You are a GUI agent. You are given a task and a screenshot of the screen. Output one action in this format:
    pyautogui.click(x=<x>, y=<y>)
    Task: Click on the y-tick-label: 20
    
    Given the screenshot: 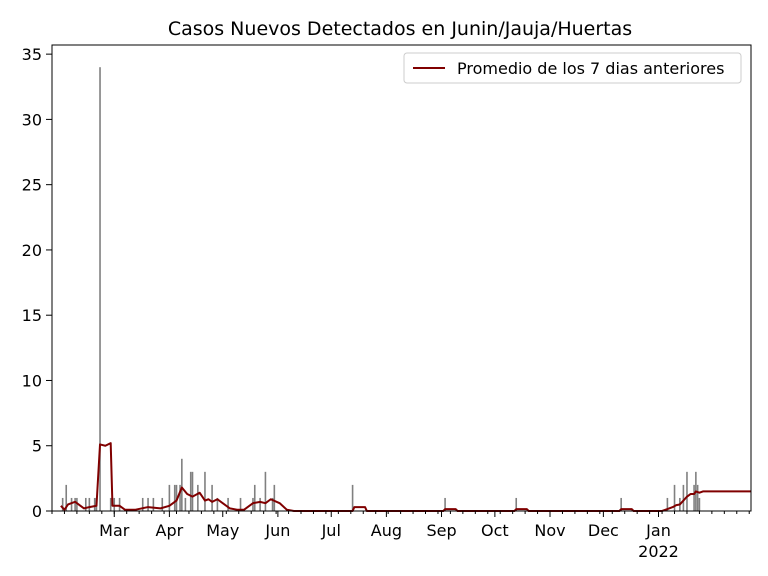 What is the action you would take?
    pyautogui.click(x=32, y=250)
    